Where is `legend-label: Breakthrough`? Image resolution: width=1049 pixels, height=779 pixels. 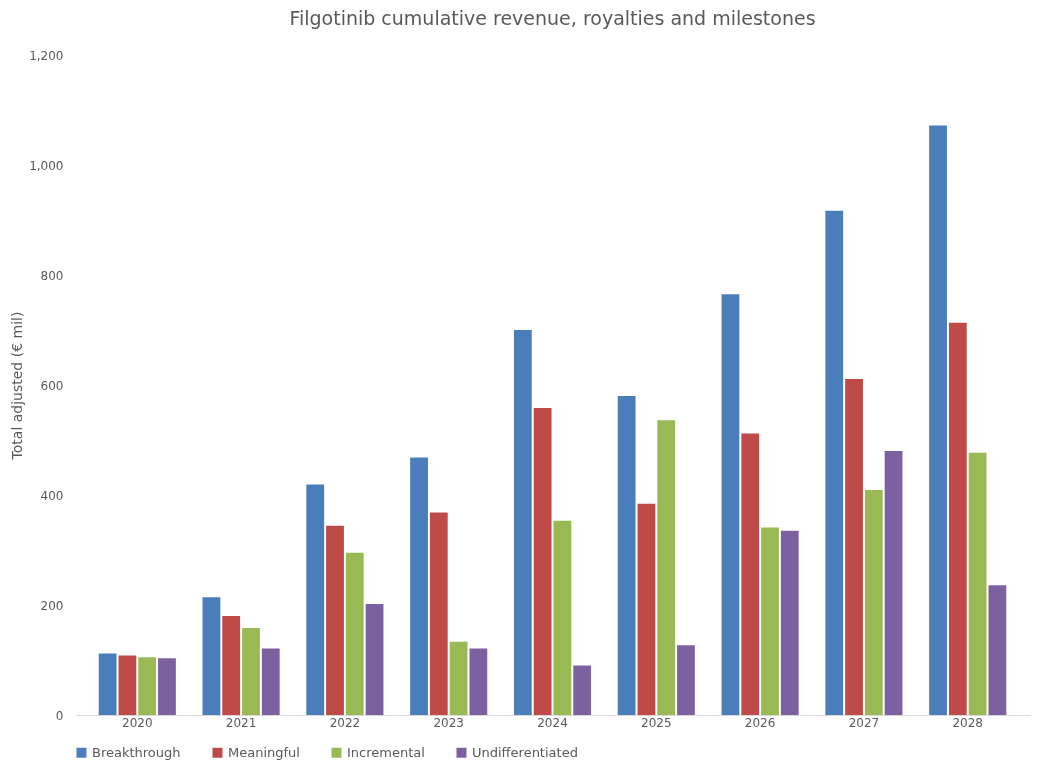 legend-label: Breakthrough is located at coordinates (136, 752).